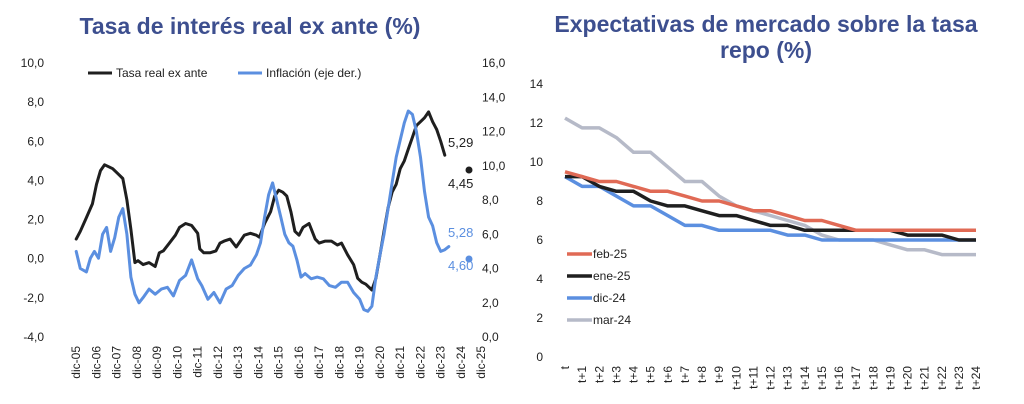 This screenshot has height=404, width=1024. I want to click on x-tick-label: dic-11, so click(198, 362).